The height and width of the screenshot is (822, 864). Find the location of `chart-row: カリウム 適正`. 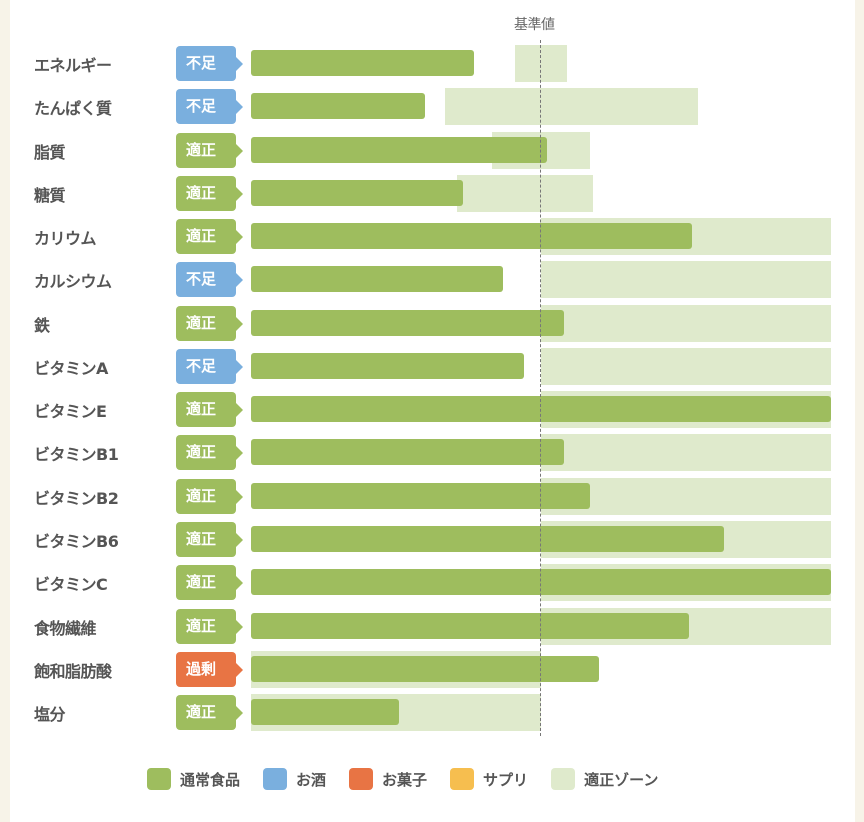

chart-row: カリウム 適正 is located at coordinates (432, 236).